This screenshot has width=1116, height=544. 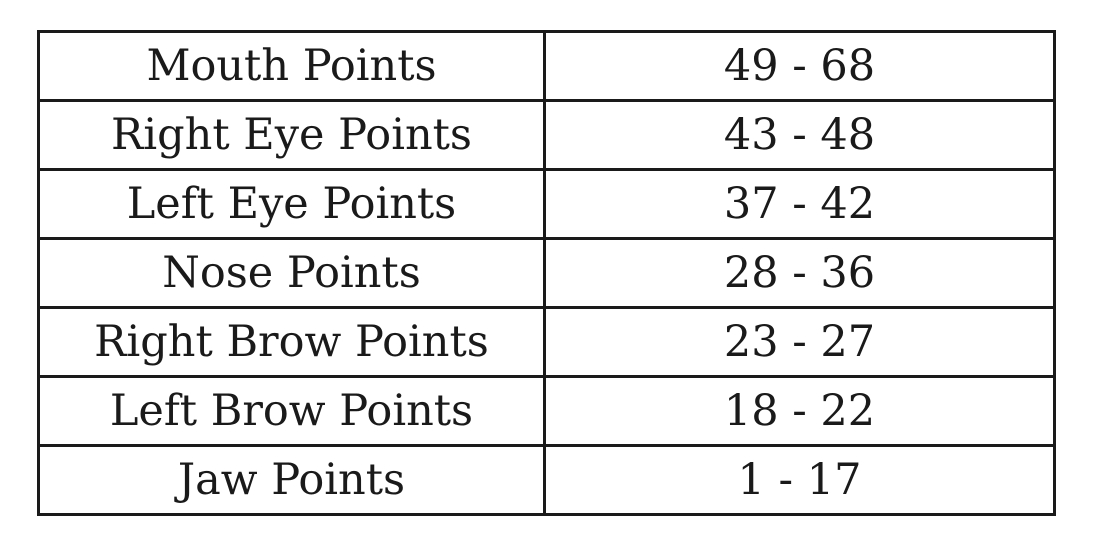 I want to click on region-name-cell: Right Eye Points, so click(x=291, y=135).